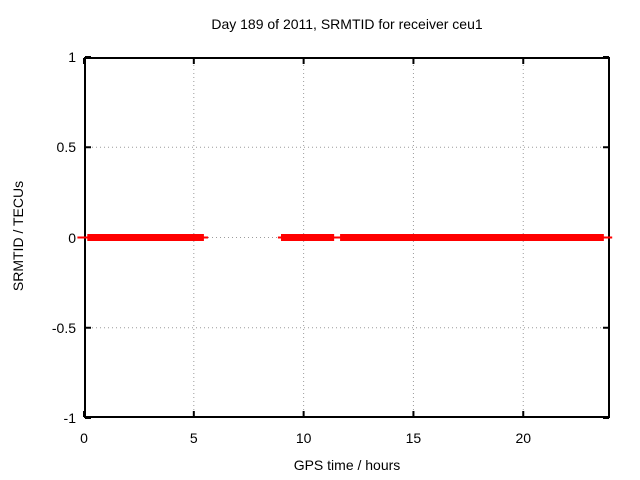  I want to click on x-tick-label: 0, so click(84, 438).